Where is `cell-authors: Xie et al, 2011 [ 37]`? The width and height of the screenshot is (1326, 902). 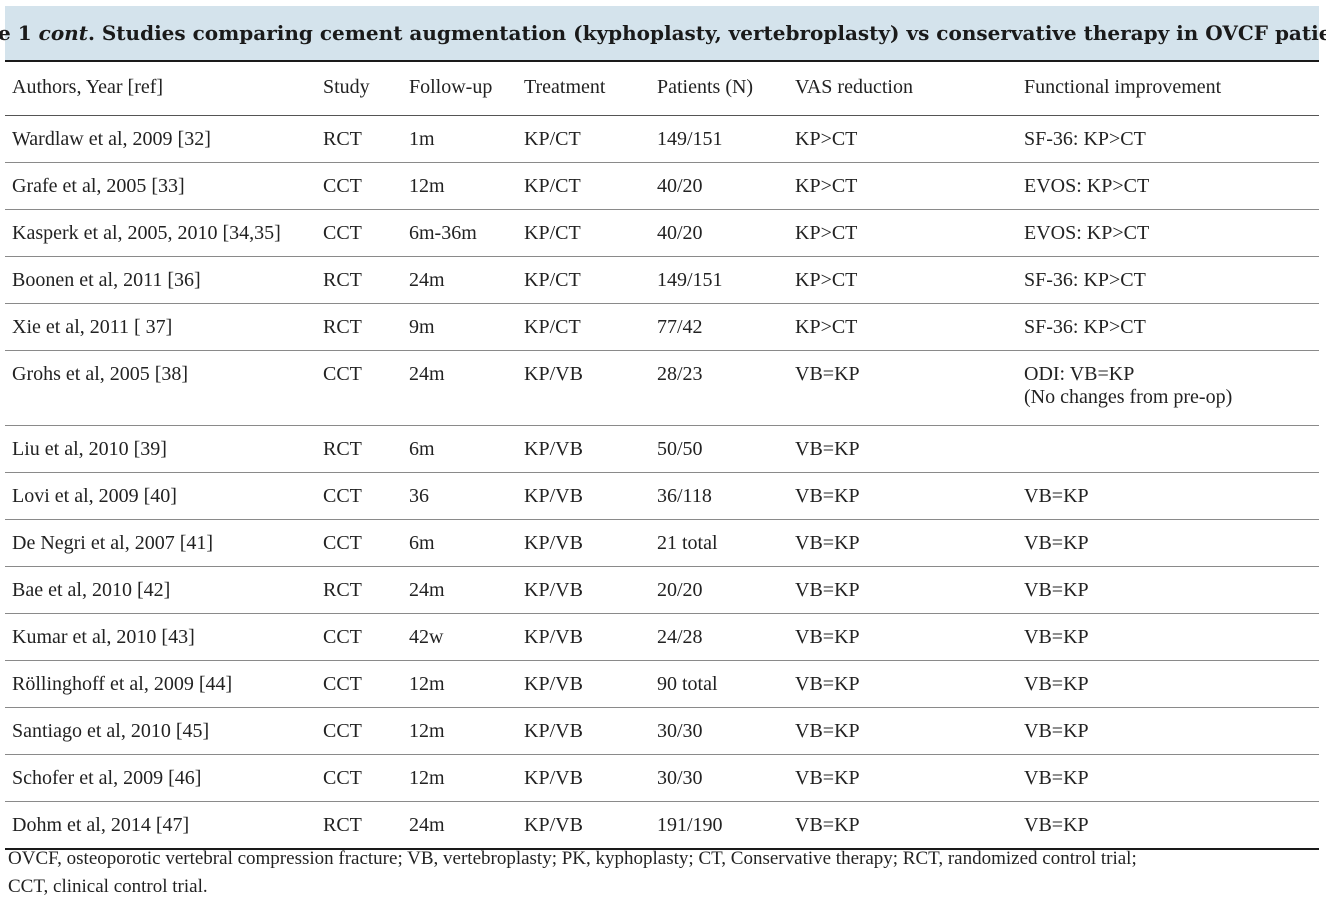 cell-authors: Xie et al, 2011 [ 37] is located at coordinates (160, 327).